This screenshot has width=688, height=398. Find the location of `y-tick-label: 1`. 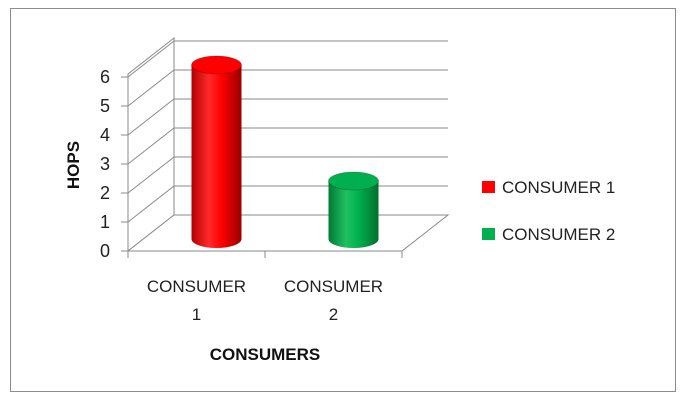

y-tick-label: 1 is located at coordinates (105, 222).